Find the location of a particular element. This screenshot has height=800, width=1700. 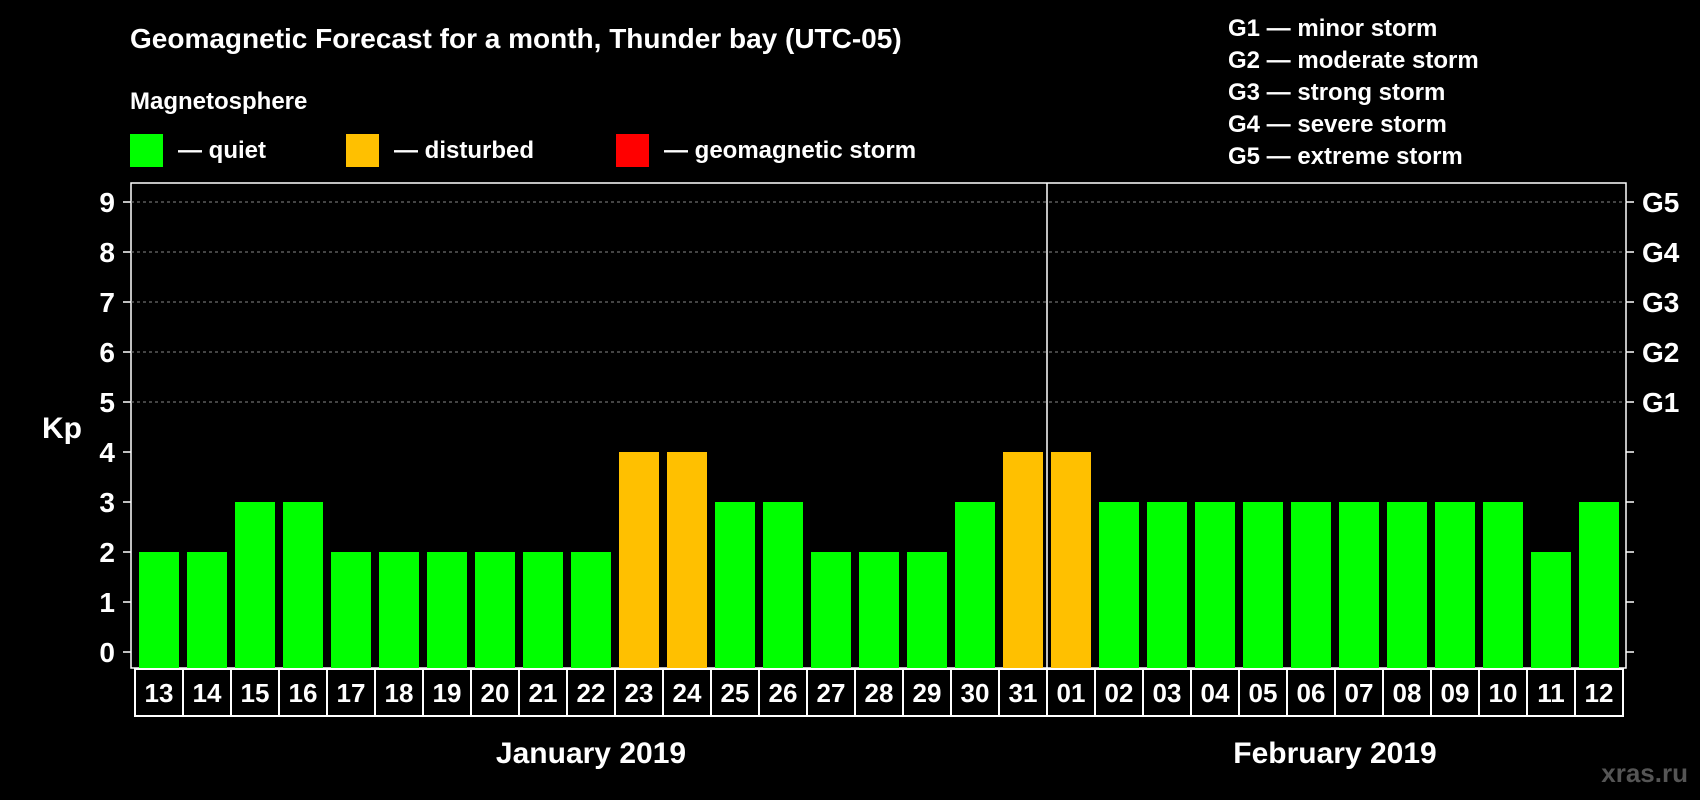

y-tick-label: 9 is located at coordinates (107, 202).